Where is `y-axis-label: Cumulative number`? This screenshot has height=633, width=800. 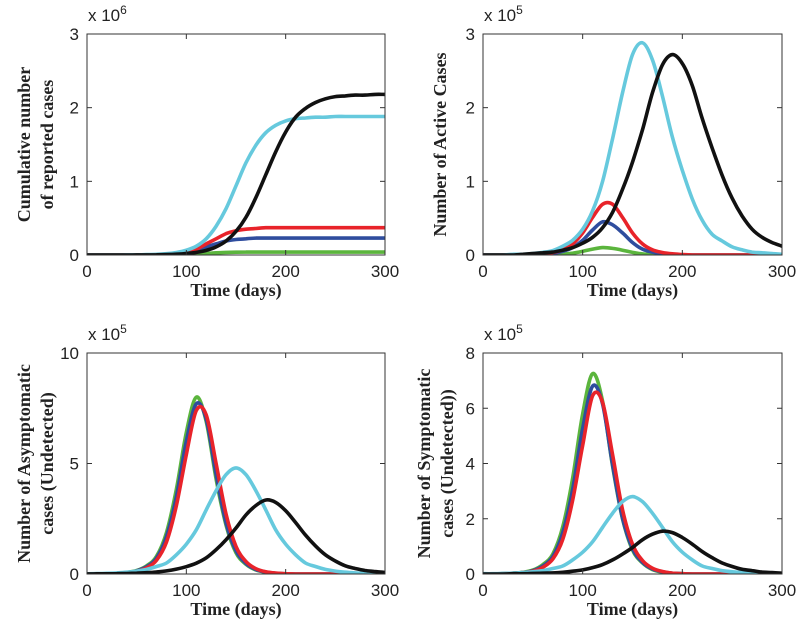 y-axis-label: Cumulative number is located at coordinates (24, 145).